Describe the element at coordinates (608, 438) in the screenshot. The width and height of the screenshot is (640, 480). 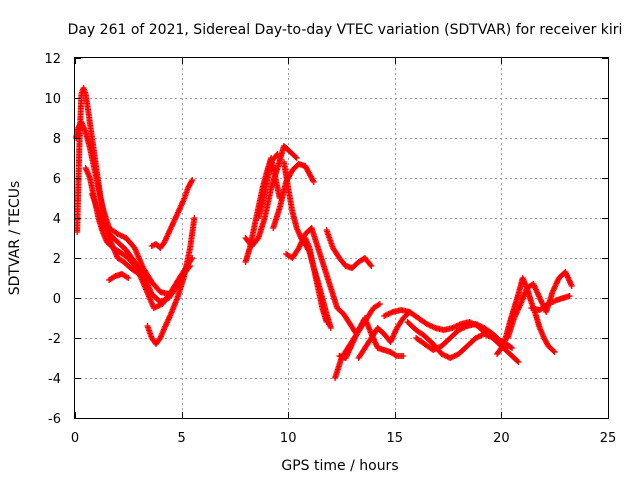
I see `x-tick-label: 25` at that location.